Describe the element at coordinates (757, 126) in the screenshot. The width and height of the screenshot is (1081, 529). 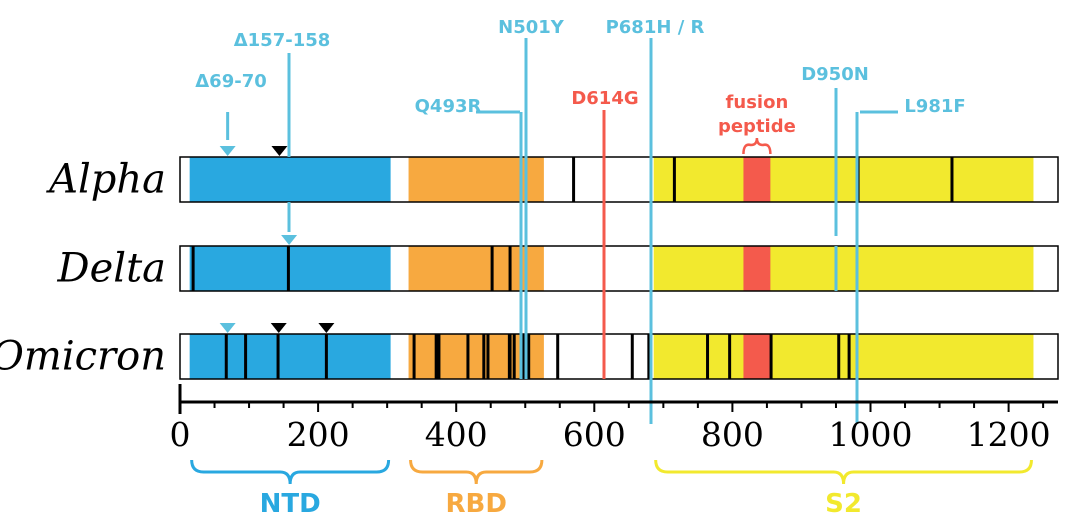
I see `fusion-peptide-label: peptide` at that location.